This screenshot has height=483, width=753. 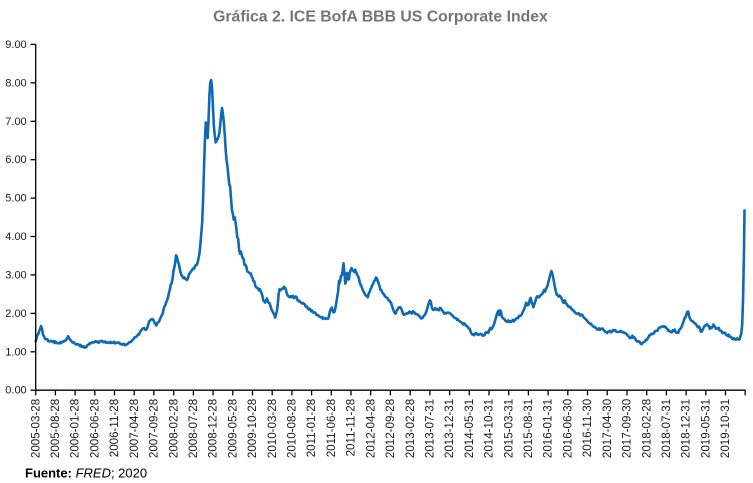 I want to click on svg-text: 2.00, so click(x=15, y=314).